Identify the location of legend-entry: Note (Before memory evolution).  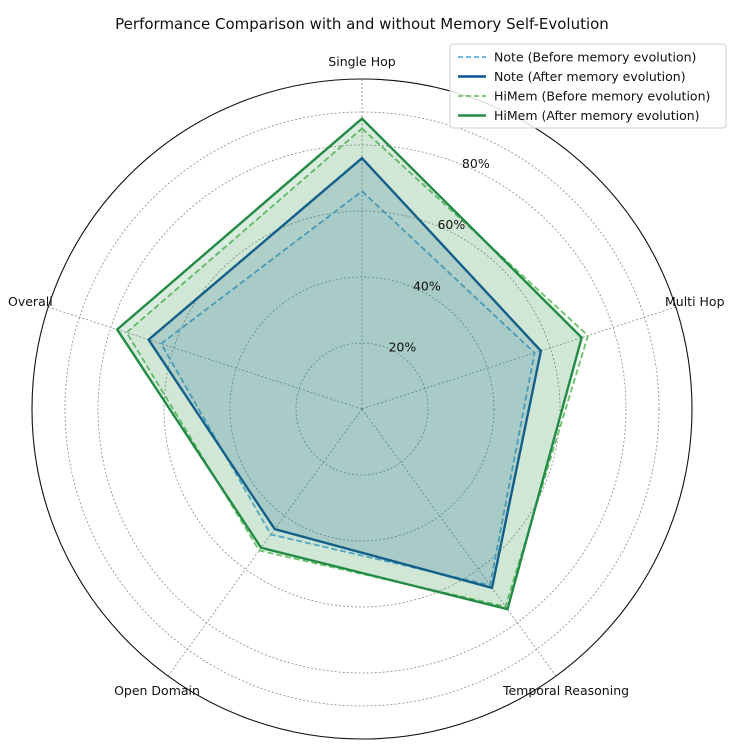
(595, 57).